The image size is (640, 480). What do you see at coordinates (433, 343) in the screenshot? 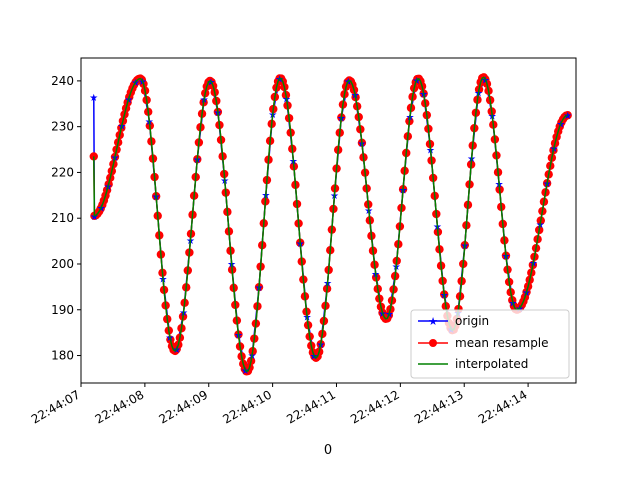
I see `legend-marker-mean-resample` at bounding box center [433, 343].